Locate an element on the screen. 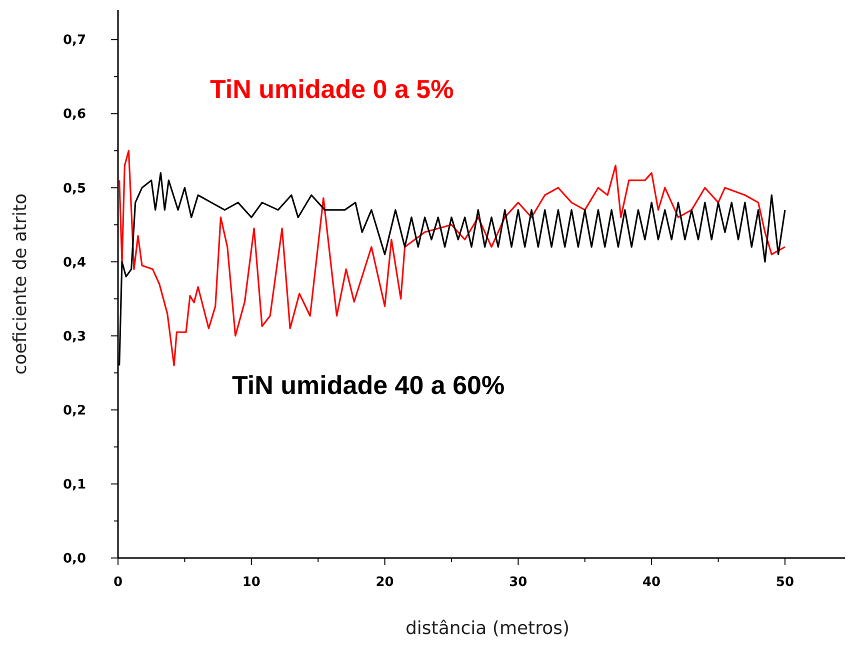 The width and height of the screenshot is (849, 646). x-tick-label: 40 is located at coordinates (651, 582).